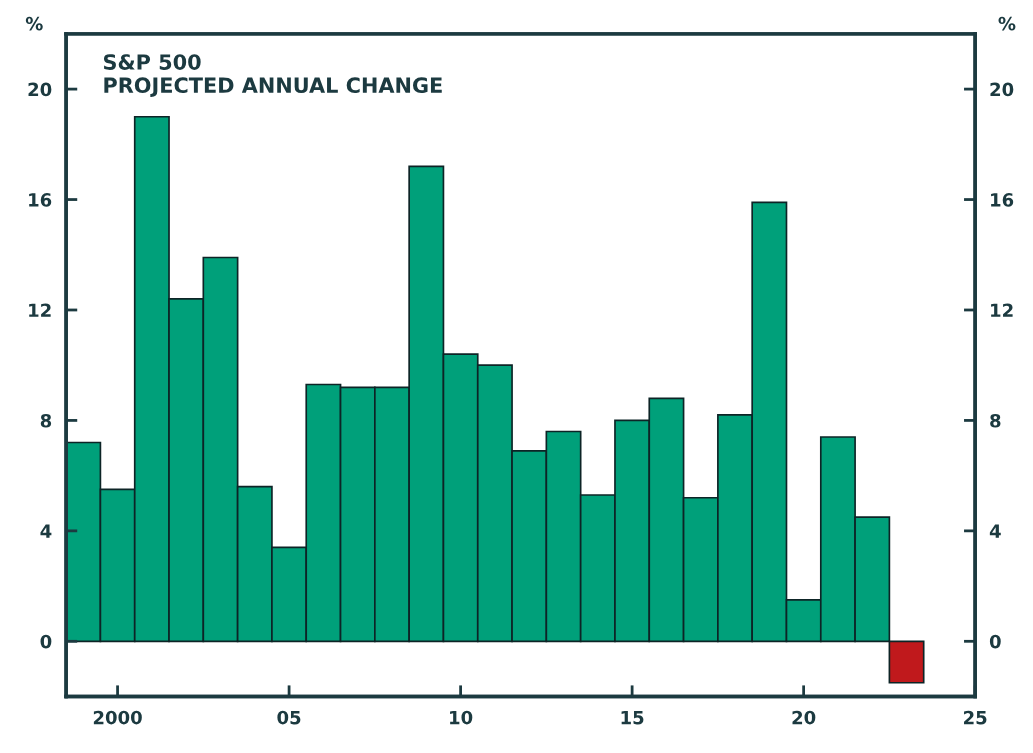  I want to click on text: S&P 500, so click(152, 62).